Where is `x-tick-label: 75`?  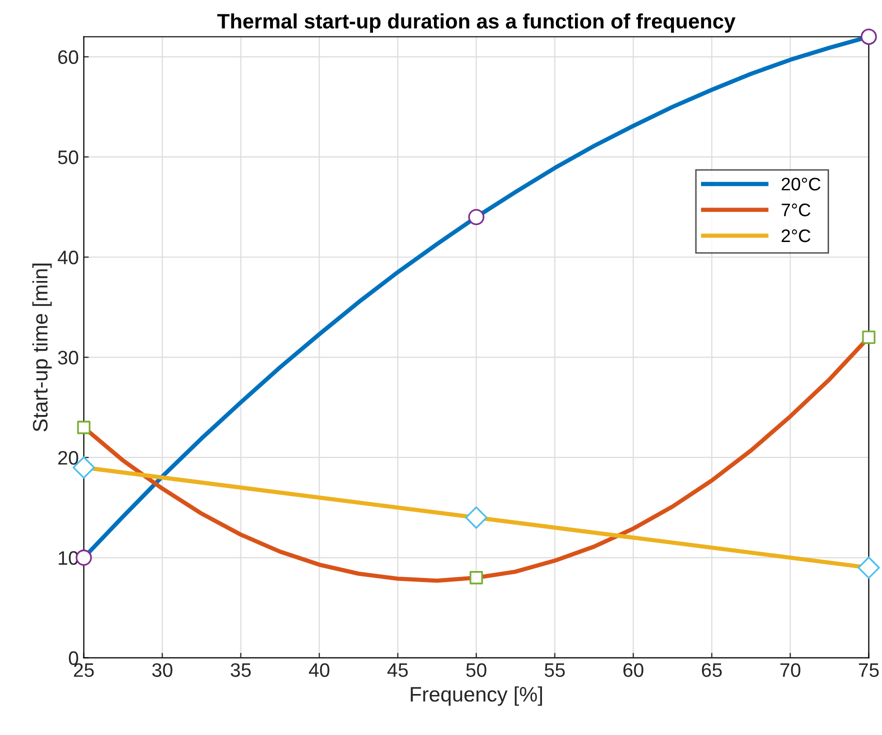 x-tick-label: 75 is located at coordinates (868, 670).